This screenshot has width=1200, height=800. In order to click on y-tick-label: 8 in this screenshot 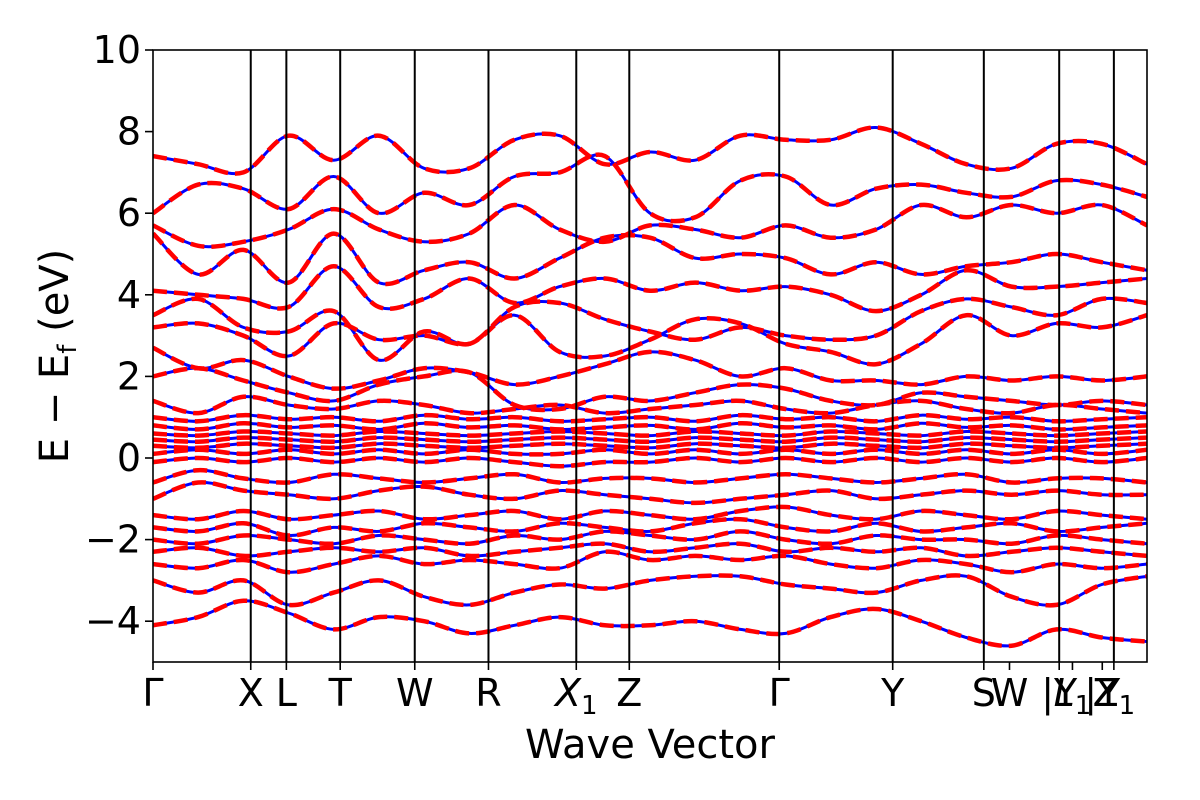, I will do `click(129, 132)`.